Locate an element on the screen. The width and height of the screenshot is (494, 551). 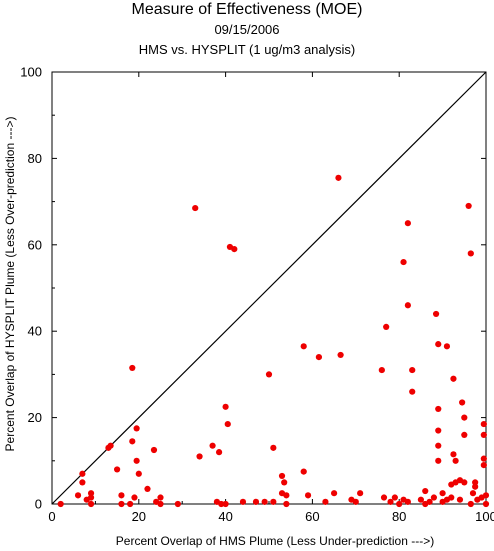
chart-title: Measure of Effectiveness (MOE) is located at coordinates (247, 9).